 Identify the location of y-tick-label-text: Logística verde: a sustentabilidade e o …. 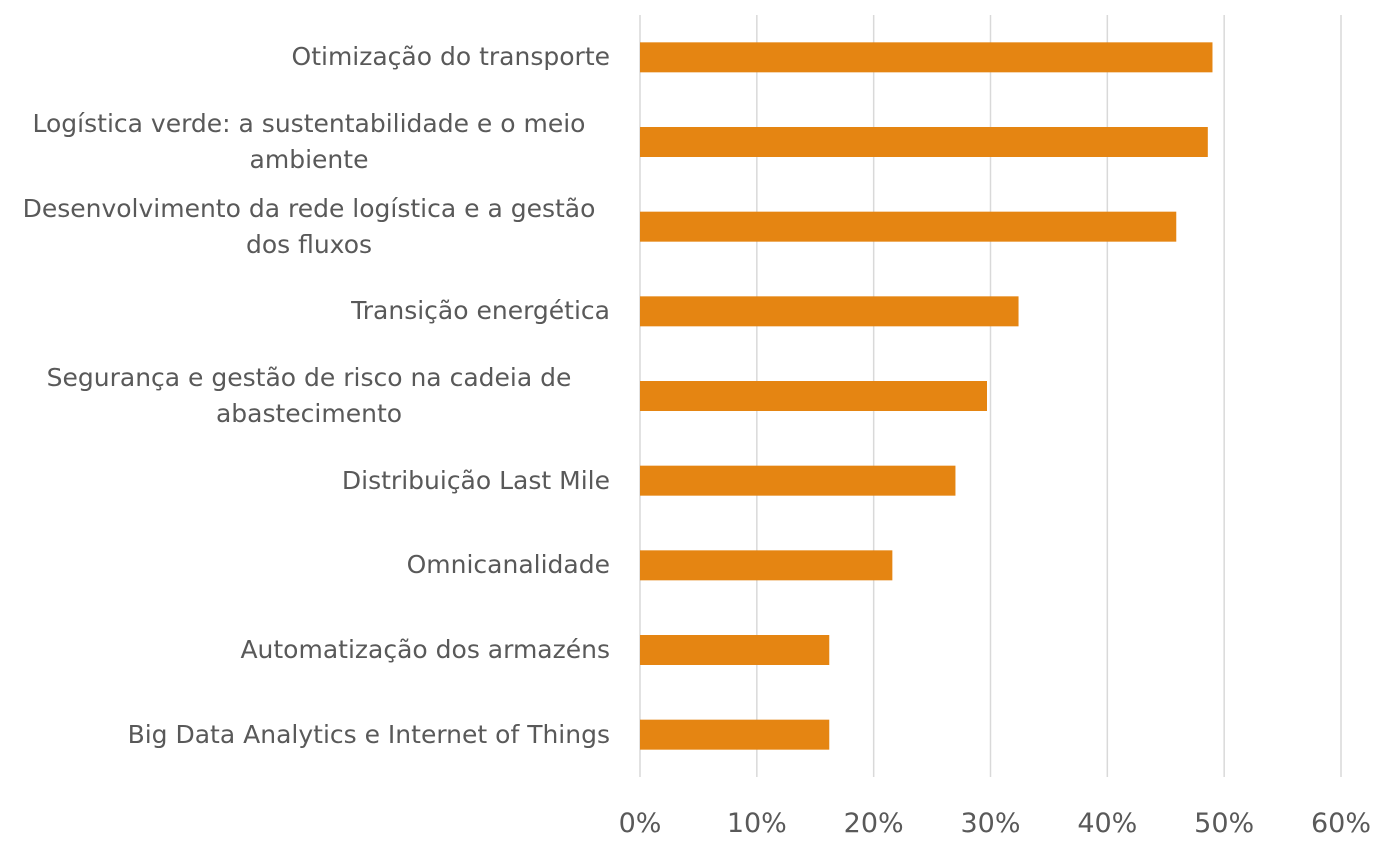
(309, 141).